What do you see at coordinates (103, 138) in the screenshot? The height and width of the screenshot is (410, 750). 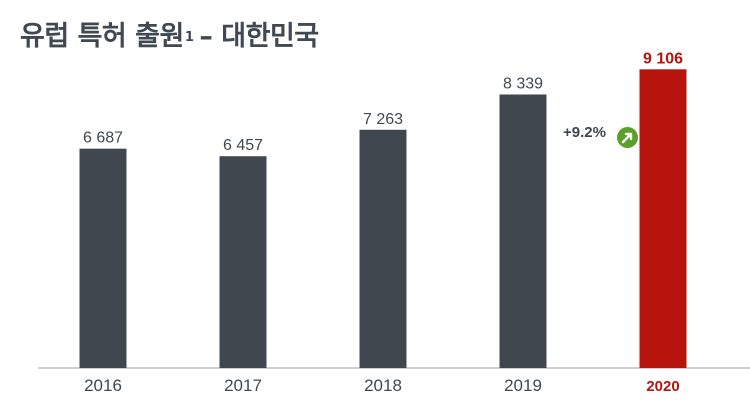 I see `value-label-2016: 6 687` at bounding box center [103, 138].